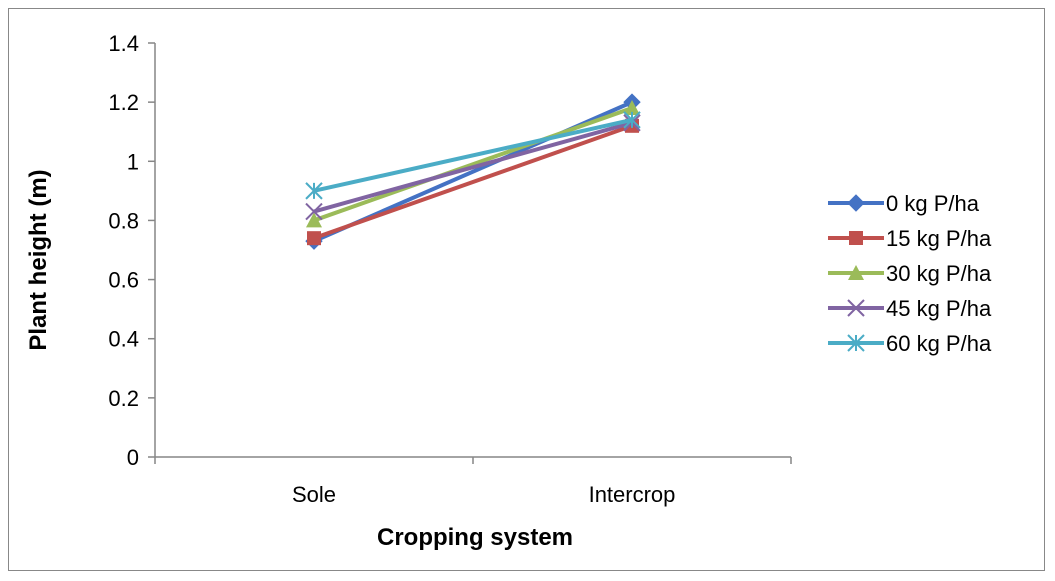 Image resolution: width=1055 pixels, height=581 pixels. I want to click on legend-item: 45 kg P/ha, so click(910, 308).